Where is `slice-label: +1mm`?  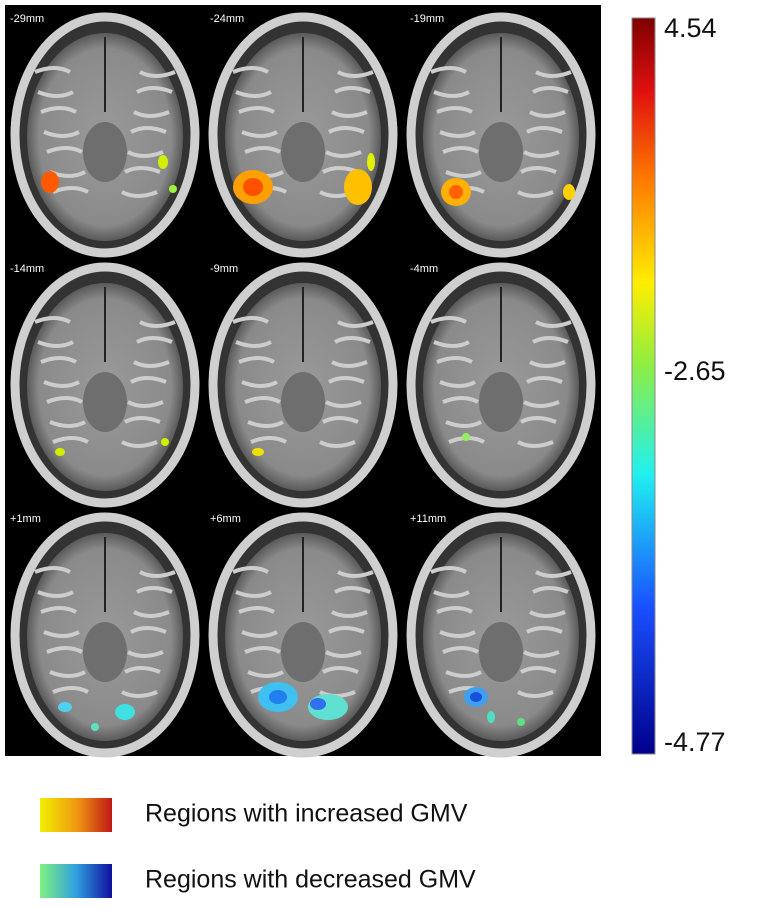 slice-label: +1mm is located at coordinates (25, 519).